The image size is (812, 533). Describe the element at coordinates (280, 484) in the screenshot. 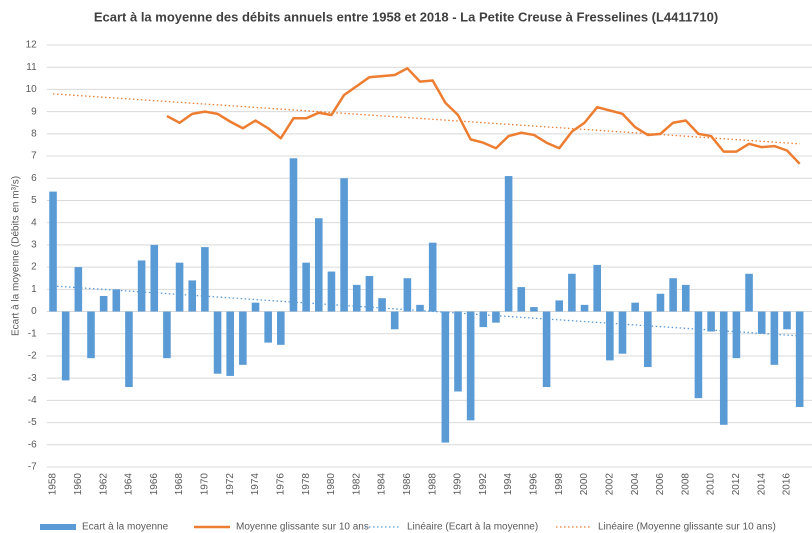

I see `x-tick-label: 1976` at that location.